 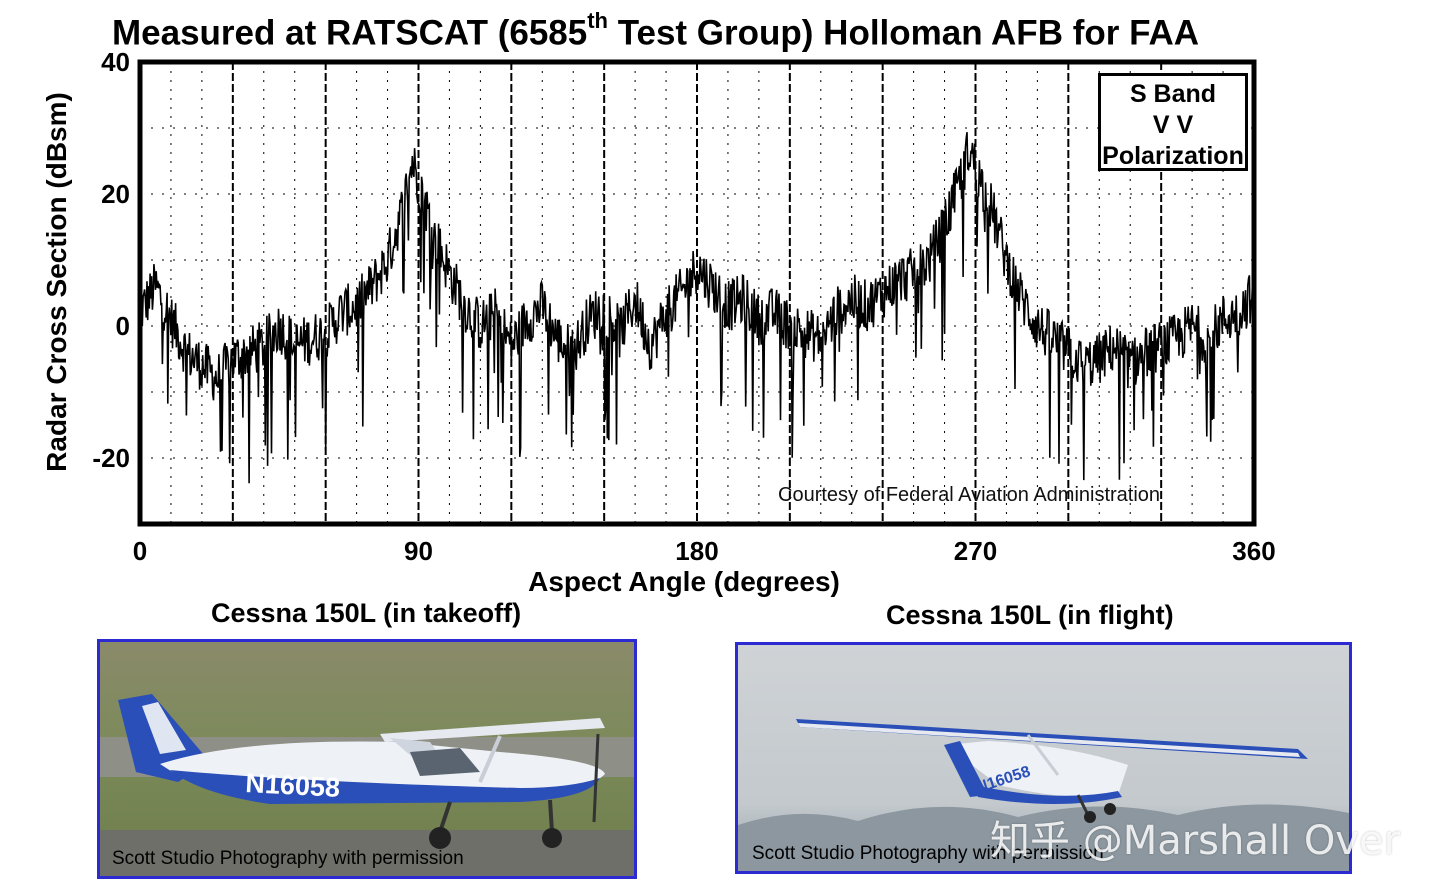 I want to click on x-tick-labels: 0 90 180 270 360, so click(x=704, y=551).